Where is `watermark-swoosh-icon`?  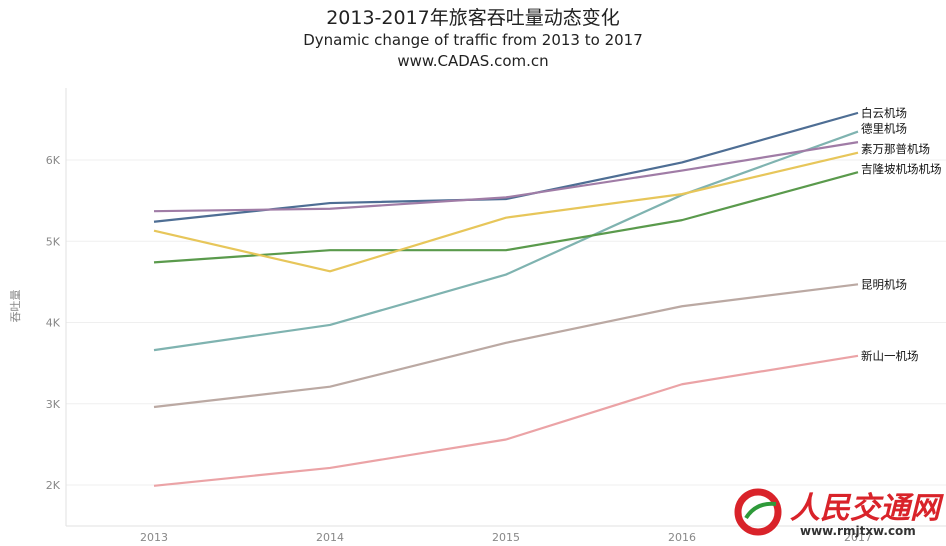 watermark-swoosh-icon is located at coordinates (760, 510).